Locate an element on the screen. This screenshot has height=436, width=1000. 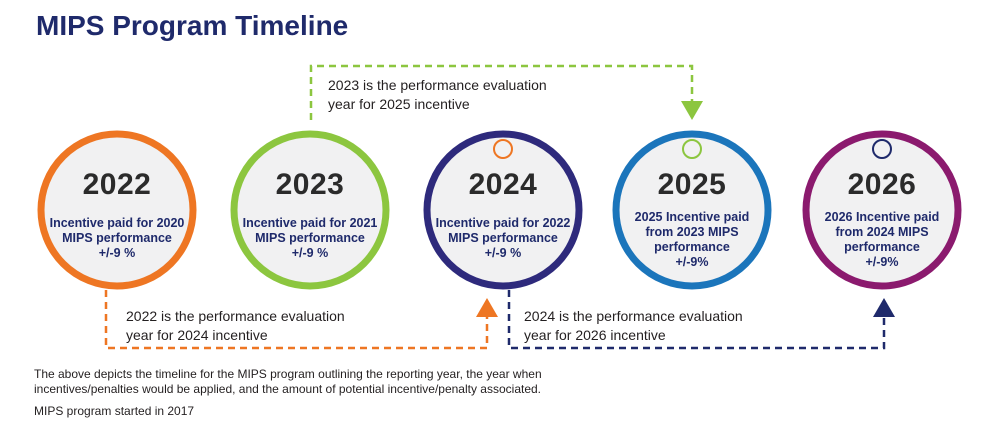
bottom-right-dashed-line is located at coordinates (696, 320).